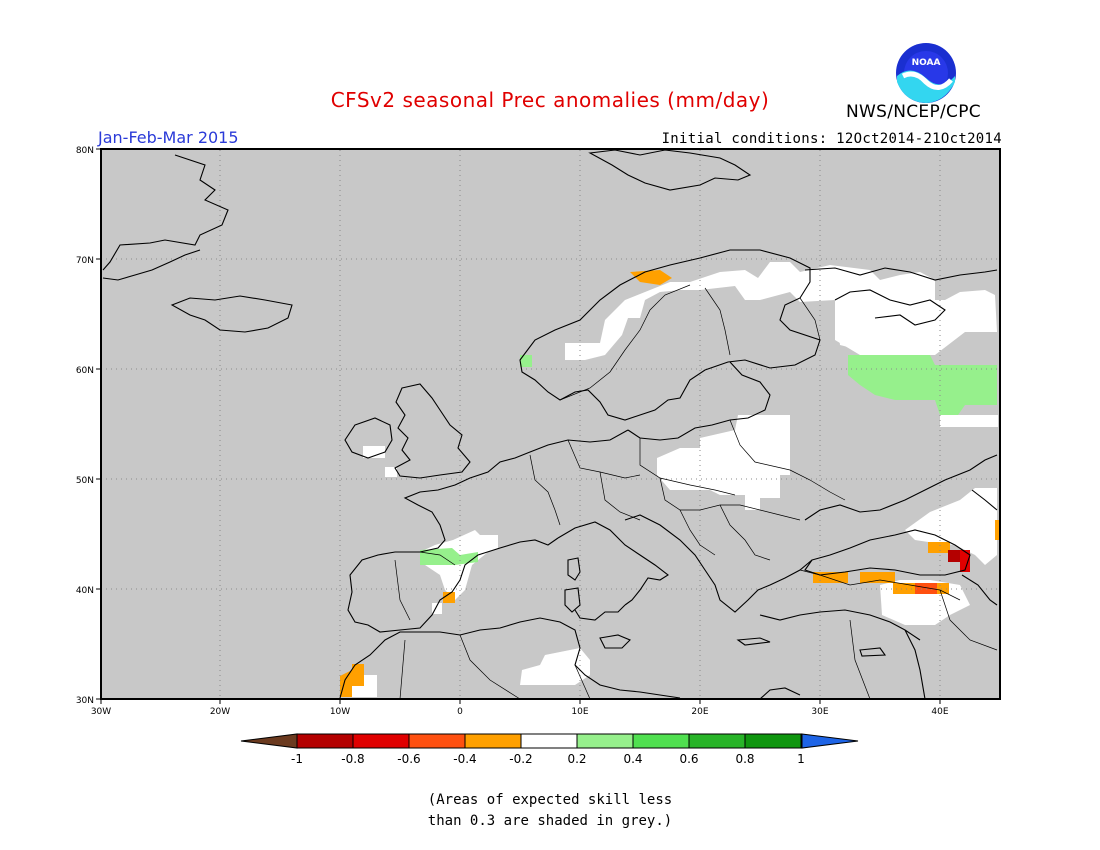 The image size is (1100, 850). Describe the element at coordinates (168, 137) in the screenshot. I see `season-label: Jan-Feb-Mar 2015` at that location.